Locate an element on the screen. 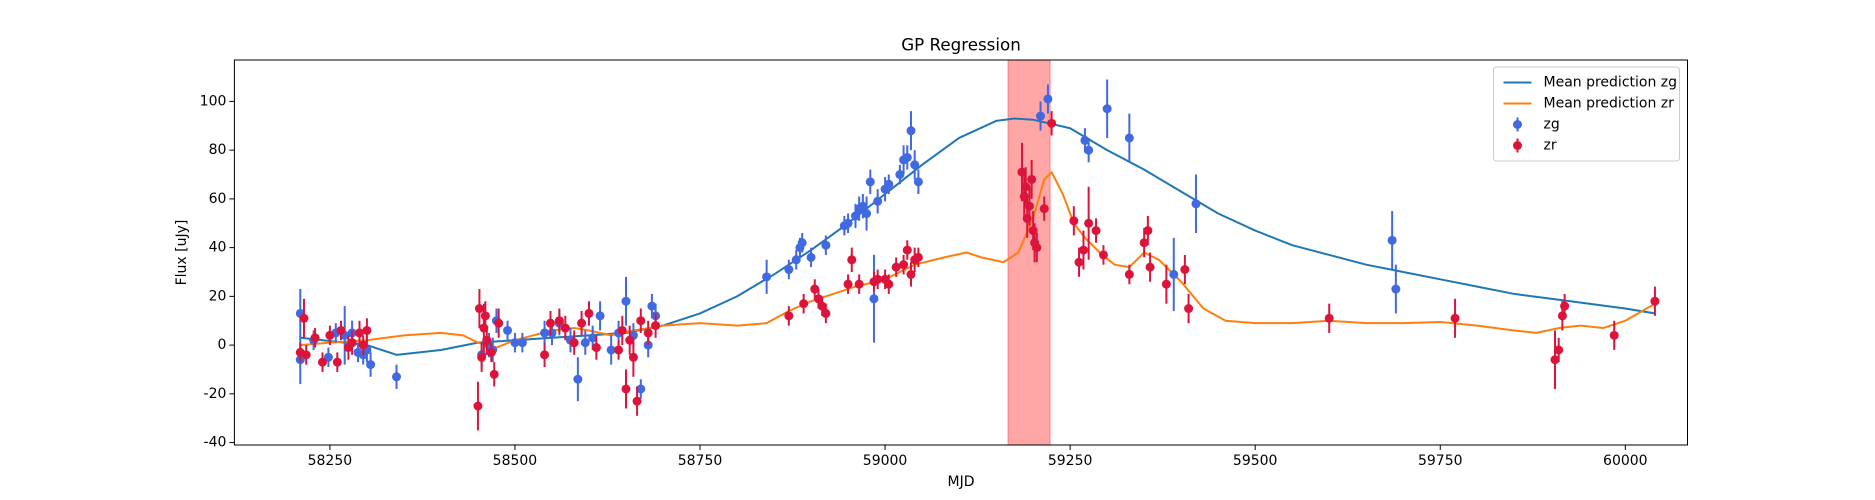  legend-label: Mean prediction zr is located at coordinates (1609, 104).